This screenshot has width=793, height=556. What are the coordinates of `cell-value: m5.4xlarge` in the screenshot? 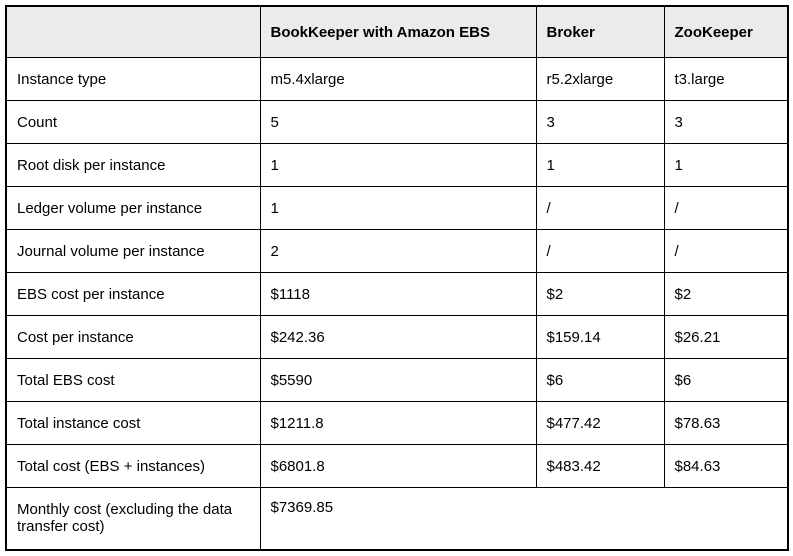 It's located at (398, 79).